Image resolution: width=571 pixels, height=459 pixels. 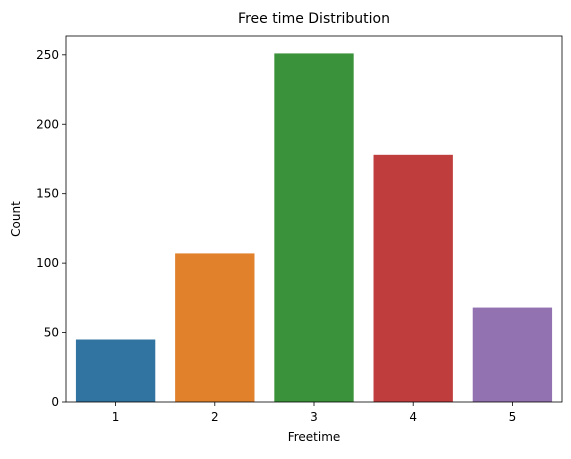 I want to click on x-tick-label: 4, so click(x=413, y=417).